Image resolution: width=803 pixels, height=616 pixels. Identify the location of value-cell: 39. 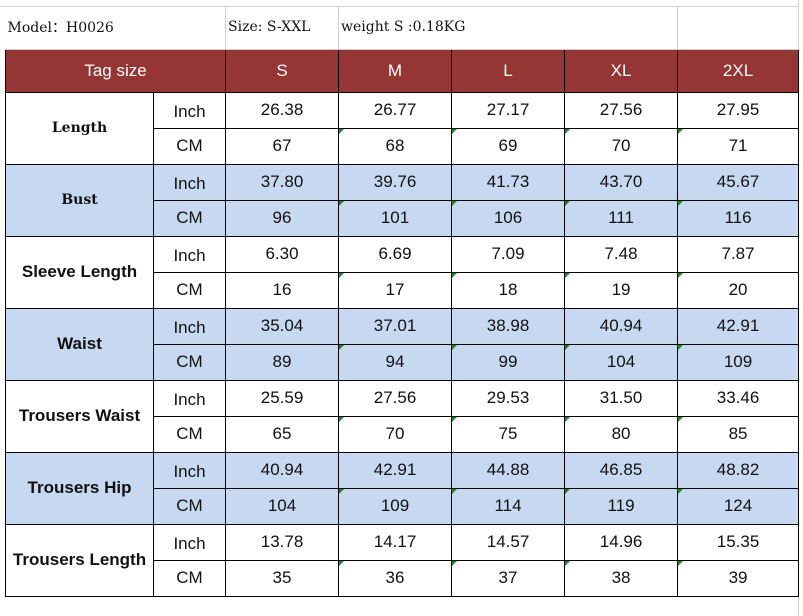
(738, 578).